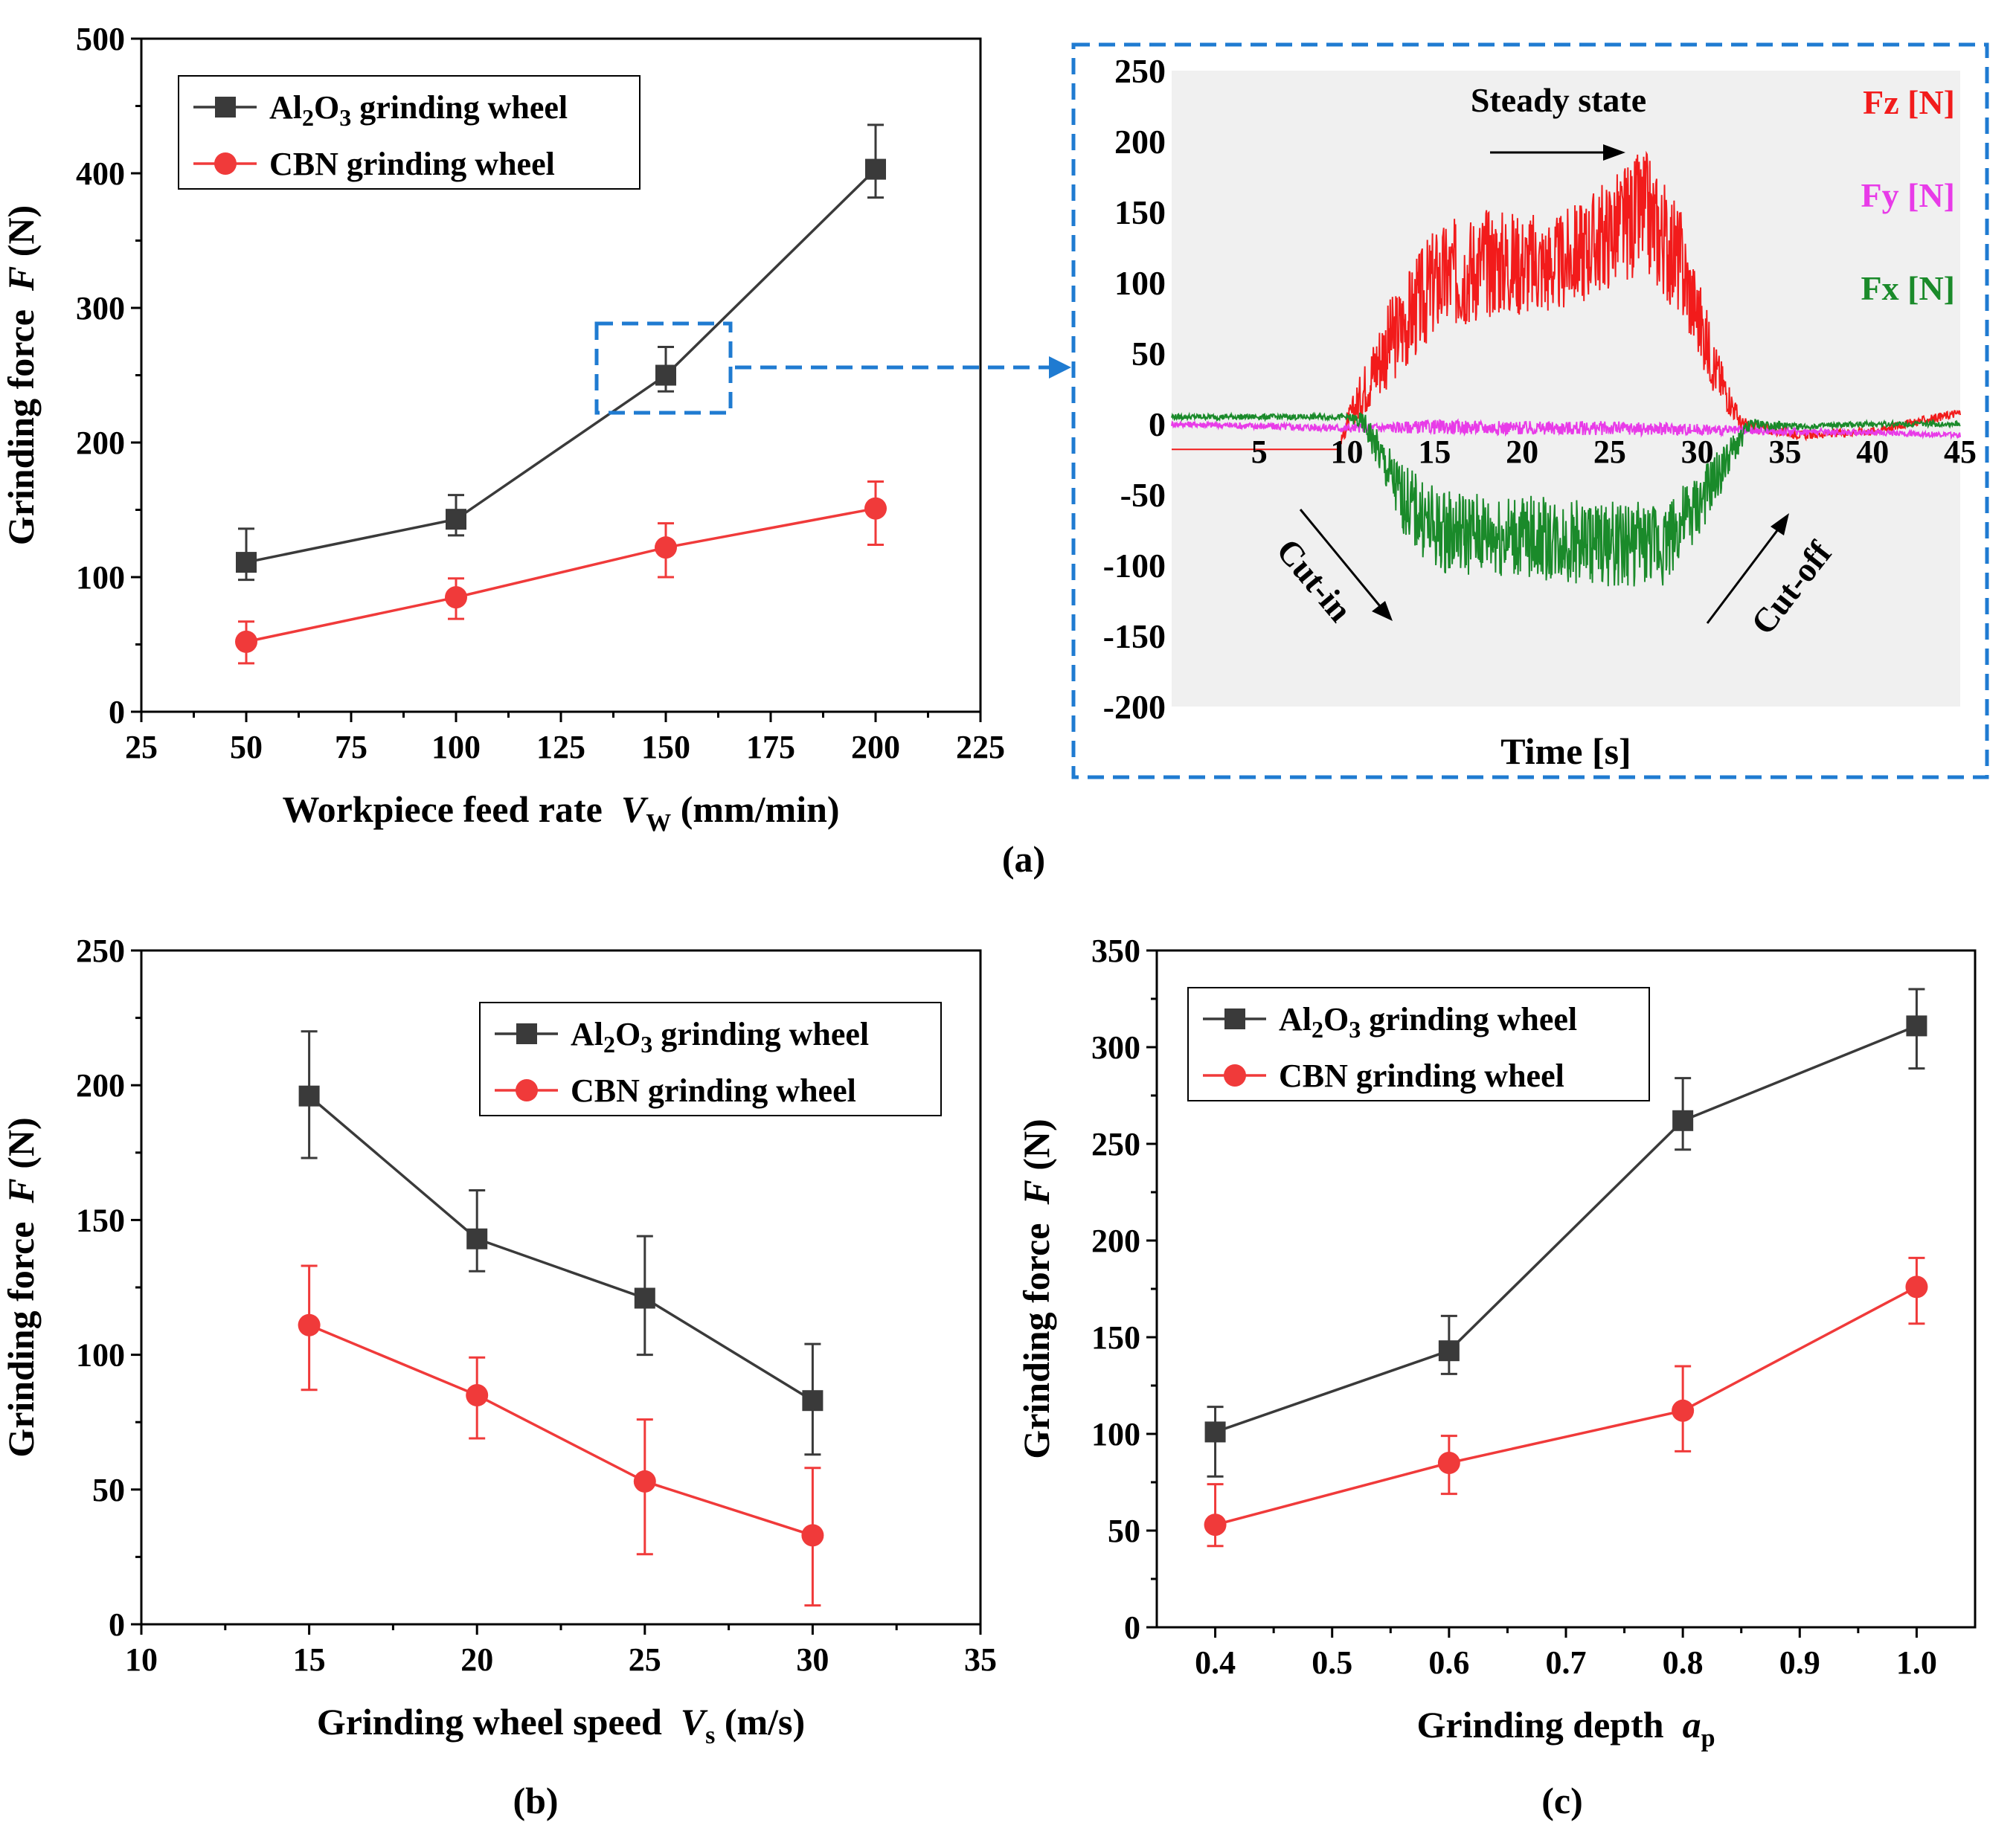 This screenshot has width=2016, height=1837. Describe the element at coordinates (1024, 859) in the screenshot. I see `panel-label: (a)` at that location.